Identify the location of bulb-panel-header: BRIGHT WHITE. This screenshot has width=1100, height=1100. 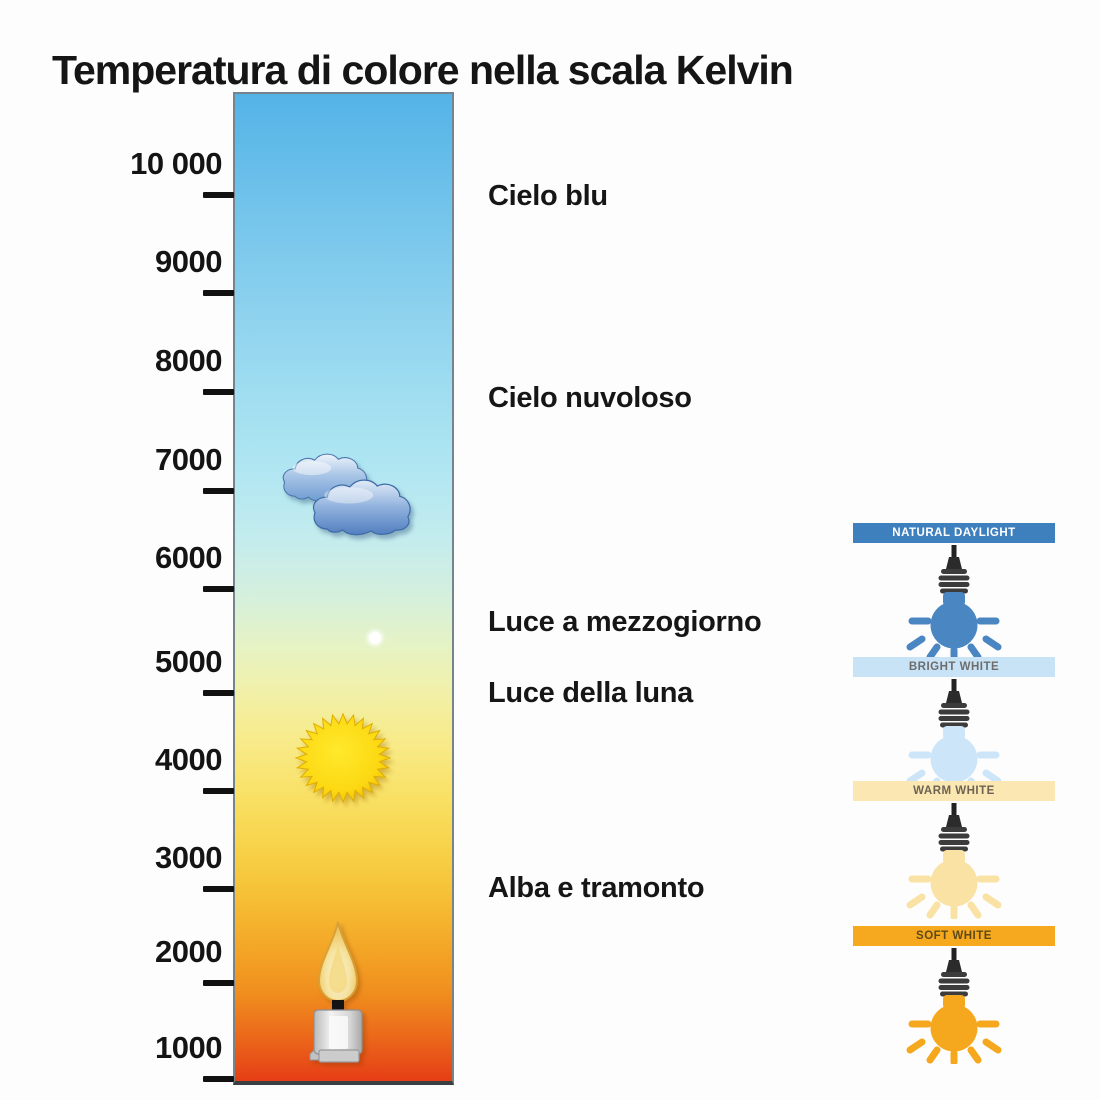
(954, 667).